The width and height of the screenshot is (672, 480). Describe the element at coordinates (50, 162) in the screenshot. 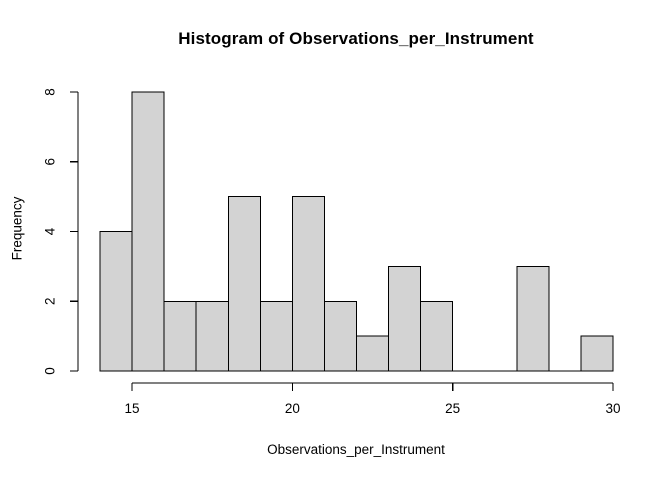

I see `y-tick-label: 6` at that location.